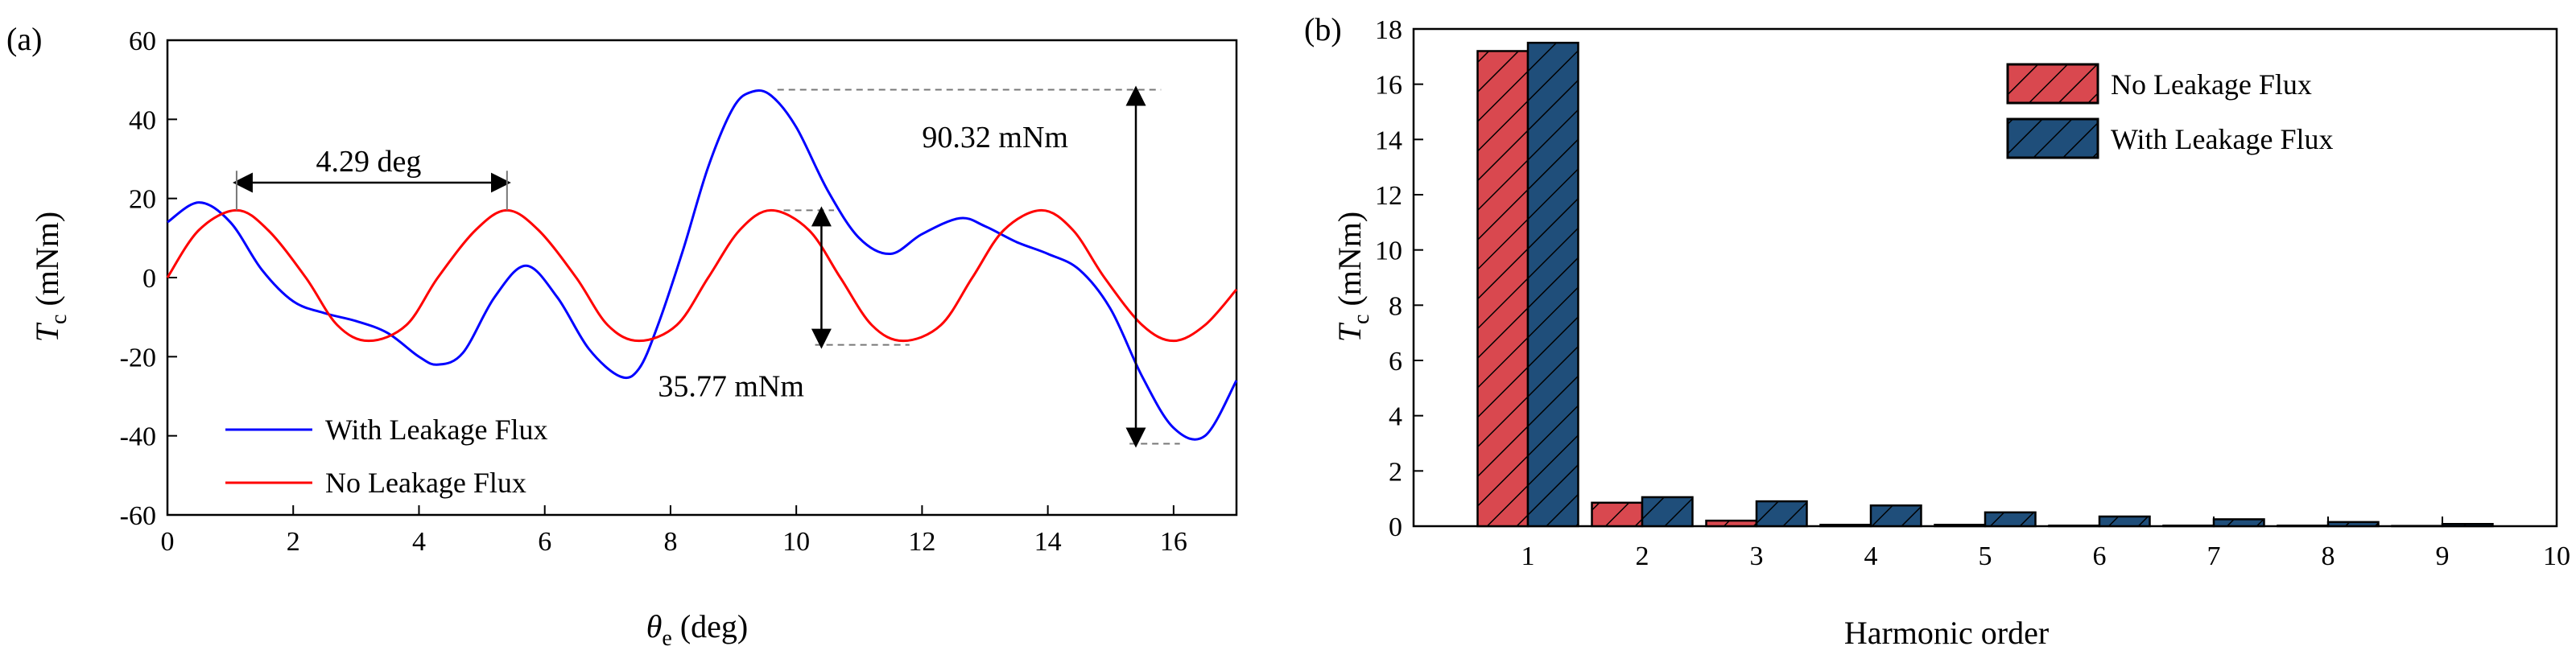 The width and height of the screenshot is (2576, 671). Describe the element at coordinates (995, 138) in the screenshot. I see `annotation-90-32-mnm: 90.32 mNm` at that location.